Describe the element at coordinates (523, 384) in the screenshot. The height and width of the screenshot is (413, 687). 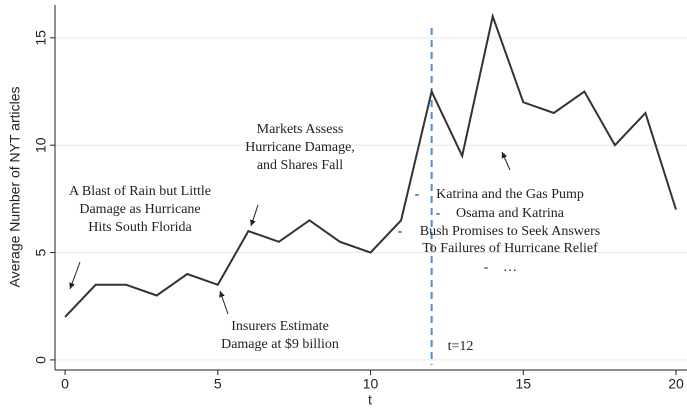
I see `x-tick-label: 15` at that location.